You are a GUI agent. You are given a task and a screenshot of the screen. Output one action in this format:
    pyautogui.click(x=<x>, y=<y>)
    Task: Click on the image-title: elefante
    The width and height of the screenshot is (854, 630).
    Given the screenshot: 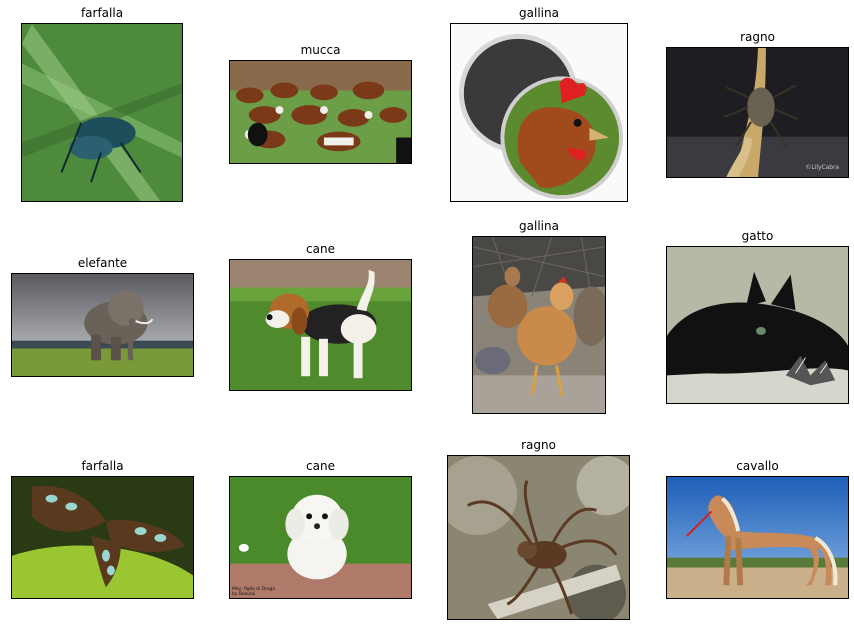 What is the action you would take?
    pyautogui.click(x=102, y=263)
    